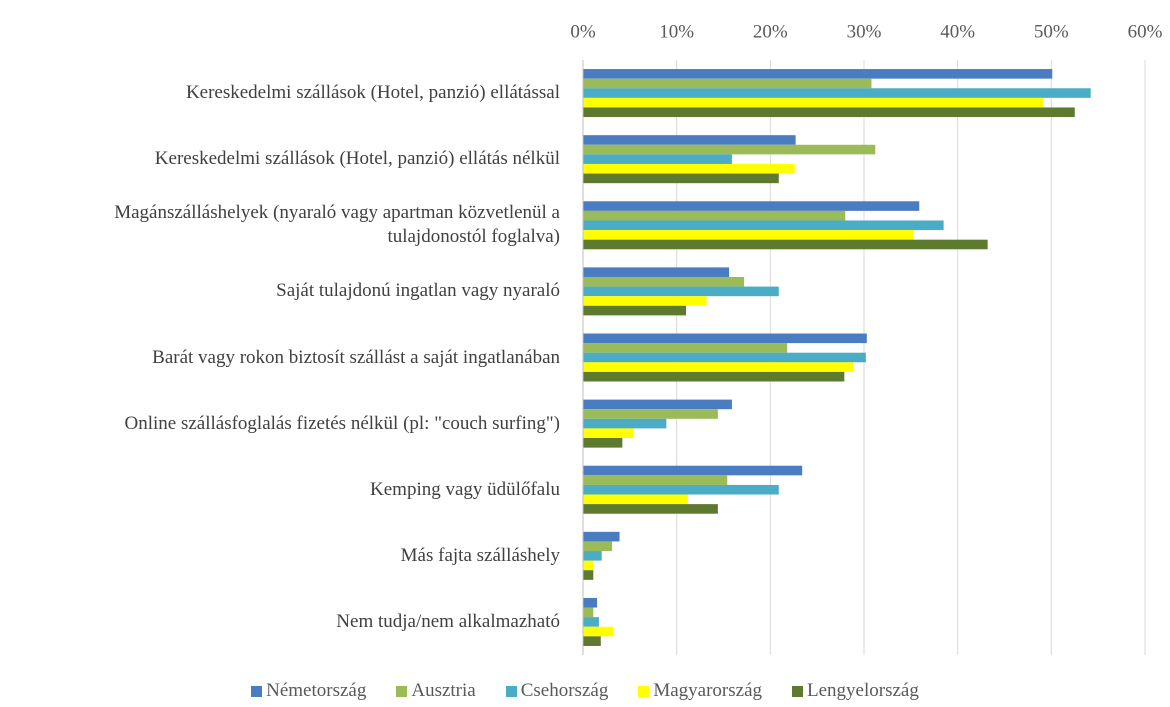  I want to click on legend-item: Ausztria, so click(436, 691).